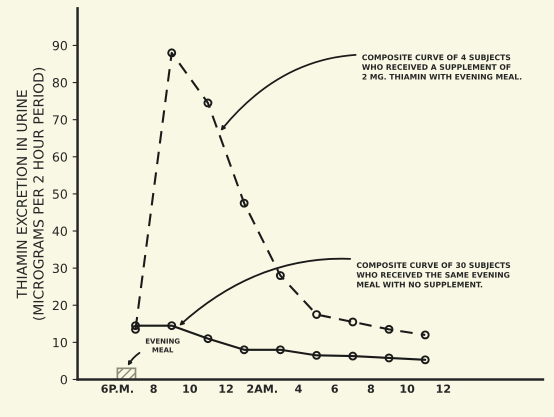 This screenshot has height=417, width=554. I want to click on x-tick-label: 2AM., so click(262, 388).